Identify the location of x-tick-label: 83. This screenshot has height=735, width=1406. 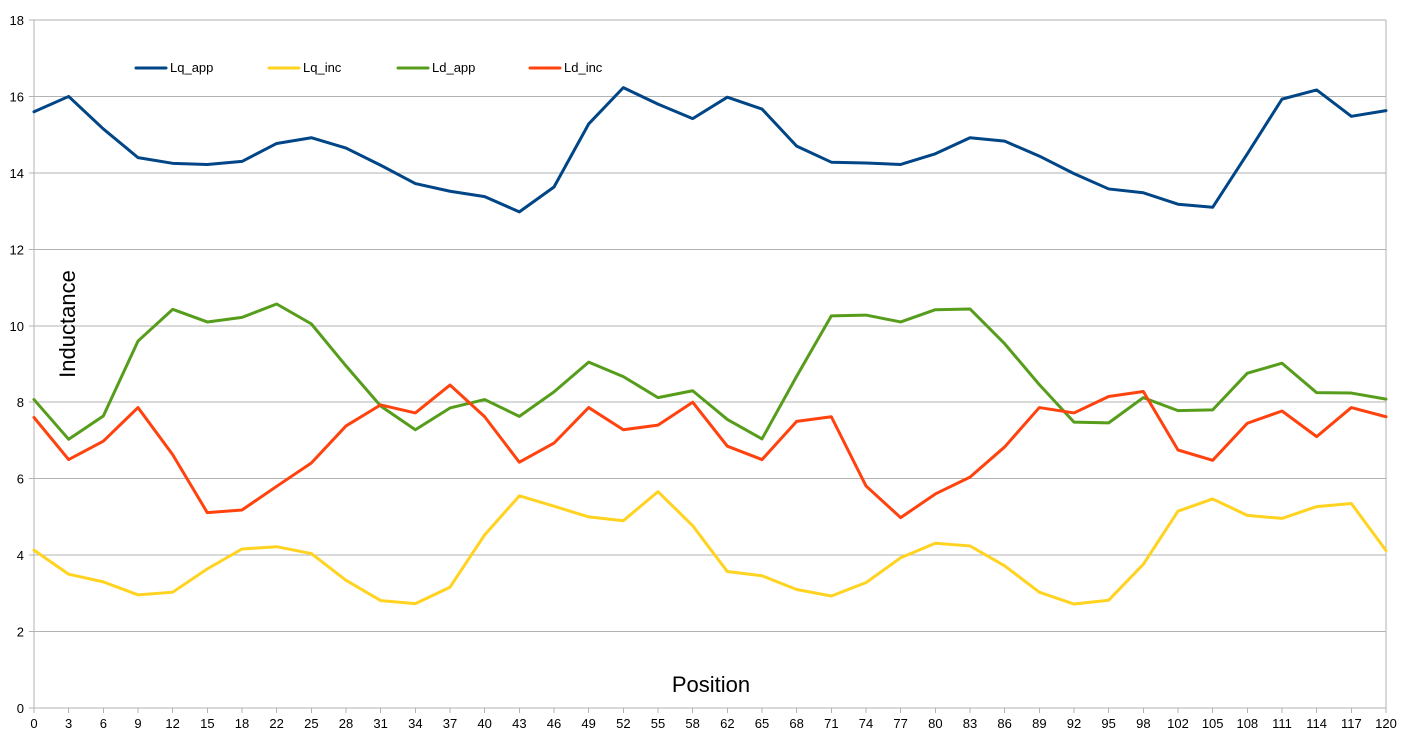
(970, 723).